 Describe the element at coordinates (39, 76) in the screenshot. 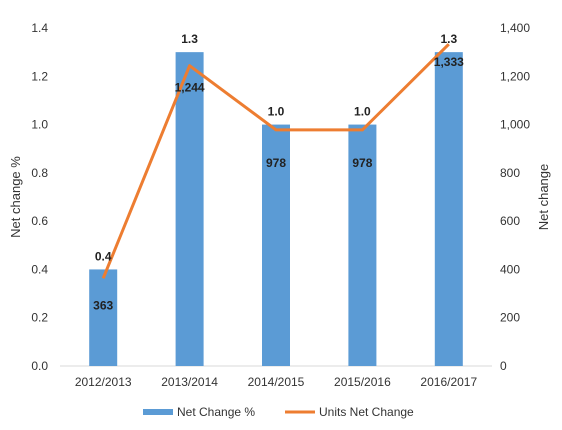

I see `left-tick-label: 1.2` at that location.